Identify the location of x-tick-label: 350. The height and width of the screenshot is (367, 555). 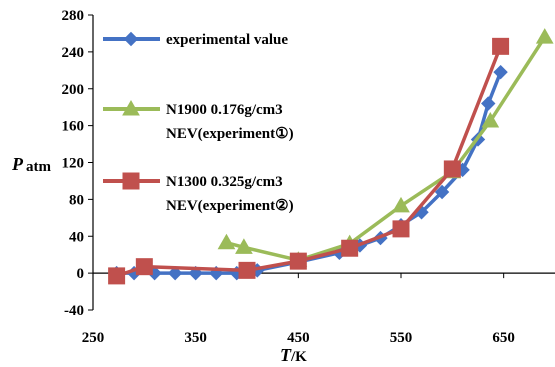
(195, 338).